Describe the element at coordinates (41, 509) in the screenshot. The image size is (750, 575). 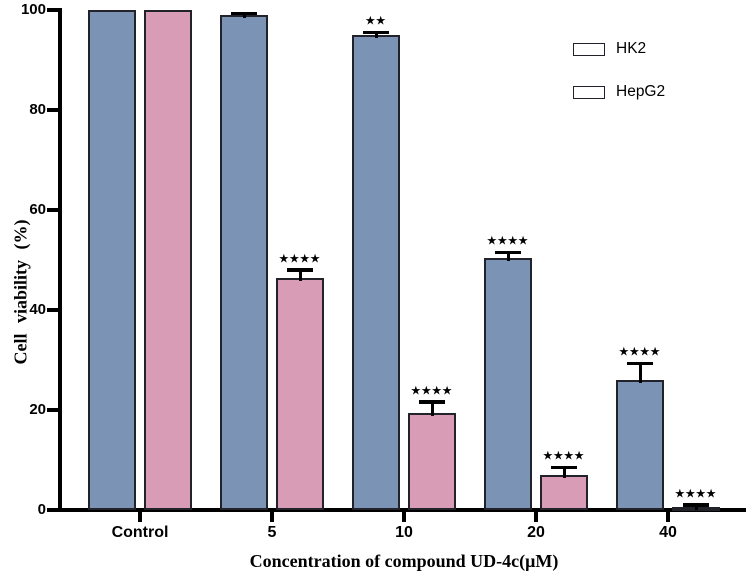
I see `y-tick-label: 0` at that location.